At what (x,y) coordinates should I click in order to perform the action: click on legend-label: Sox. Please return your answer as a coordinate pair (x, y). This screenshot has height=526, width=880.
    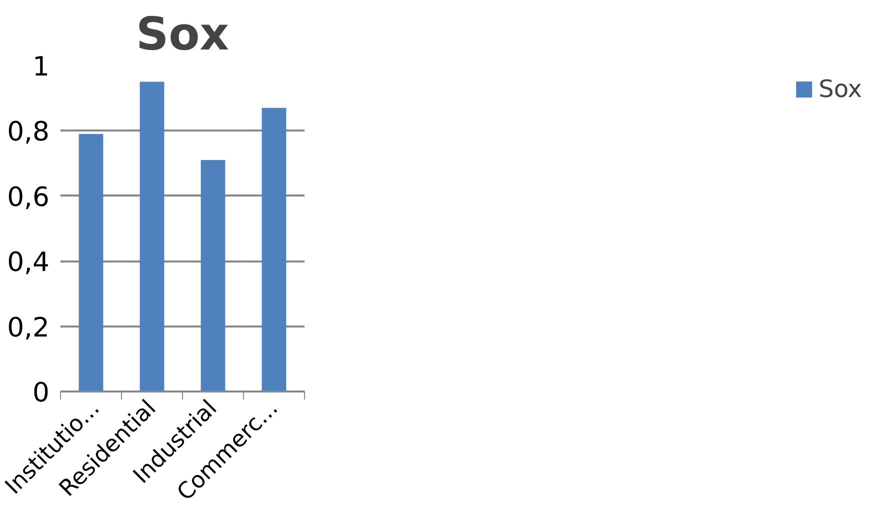
    Looking at the image, I should click on (840, 89).